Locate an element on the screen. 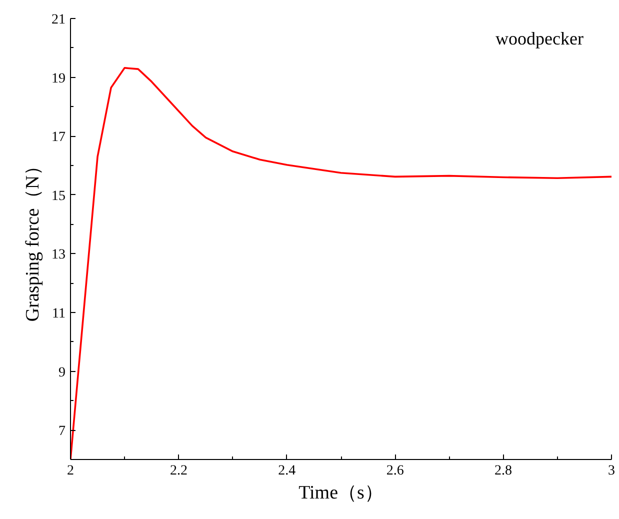 The image size is (619, 519). x-tick-label: 2.4 is located at coordinates (287, 471).